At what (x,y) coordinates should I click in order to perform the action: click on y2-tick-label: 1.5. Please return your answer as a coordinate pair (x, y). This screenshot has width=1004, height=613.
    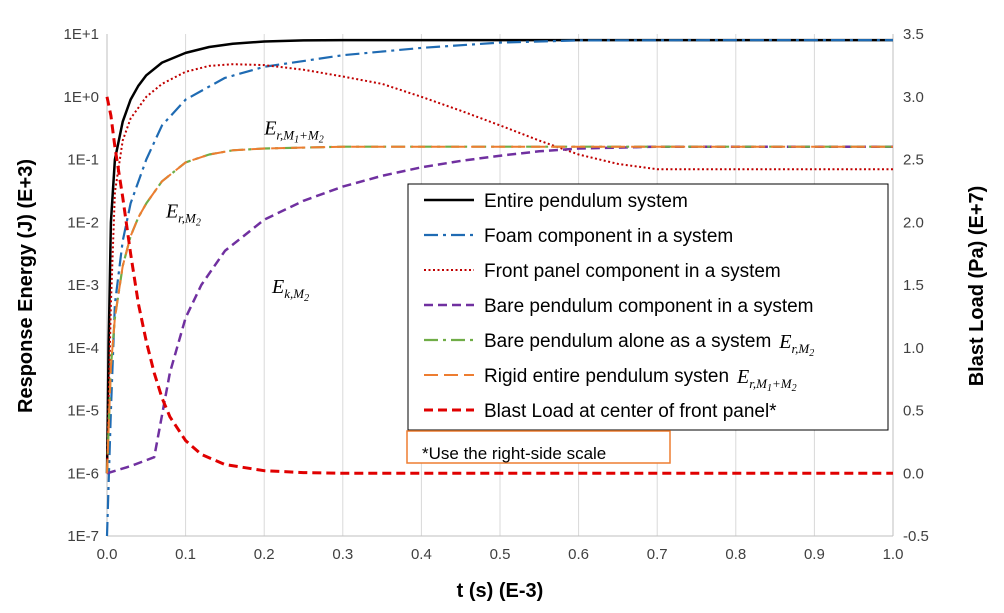
    Looking at the image, I should click on (913, 285).